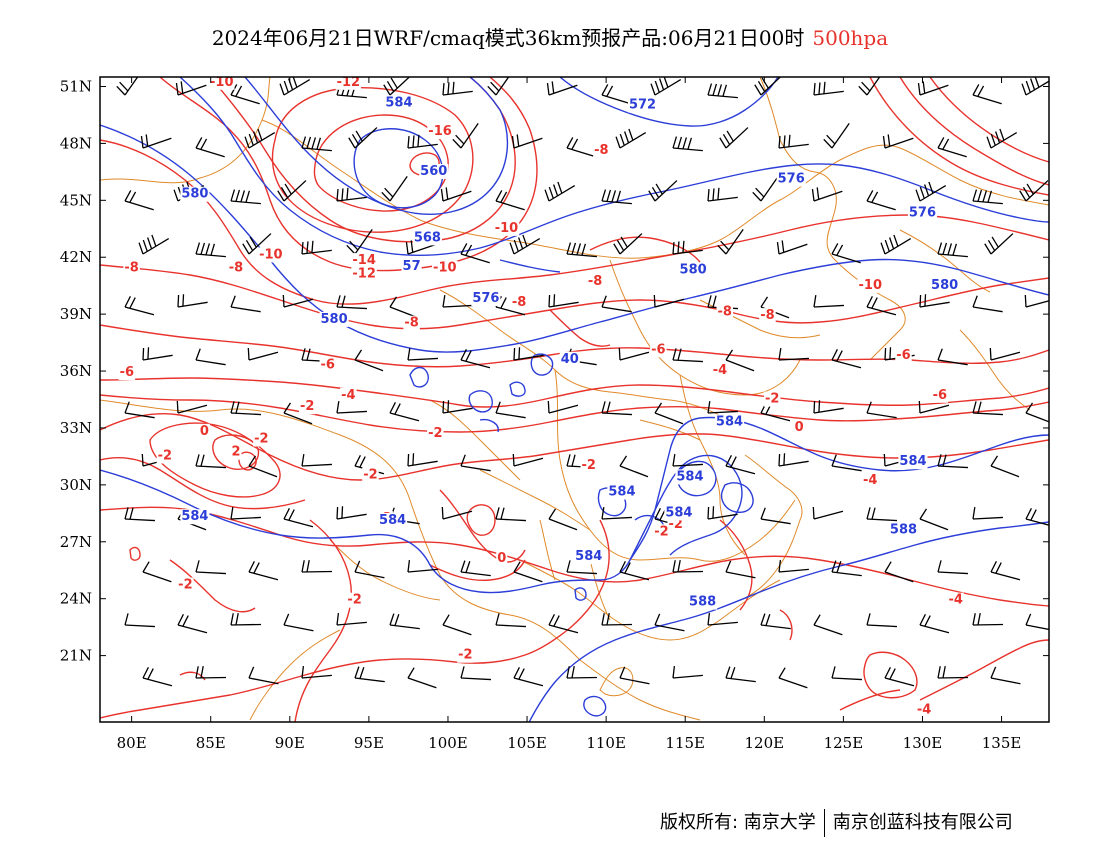  I want to click on temperature-contour-label: -16, so click(440, 131).